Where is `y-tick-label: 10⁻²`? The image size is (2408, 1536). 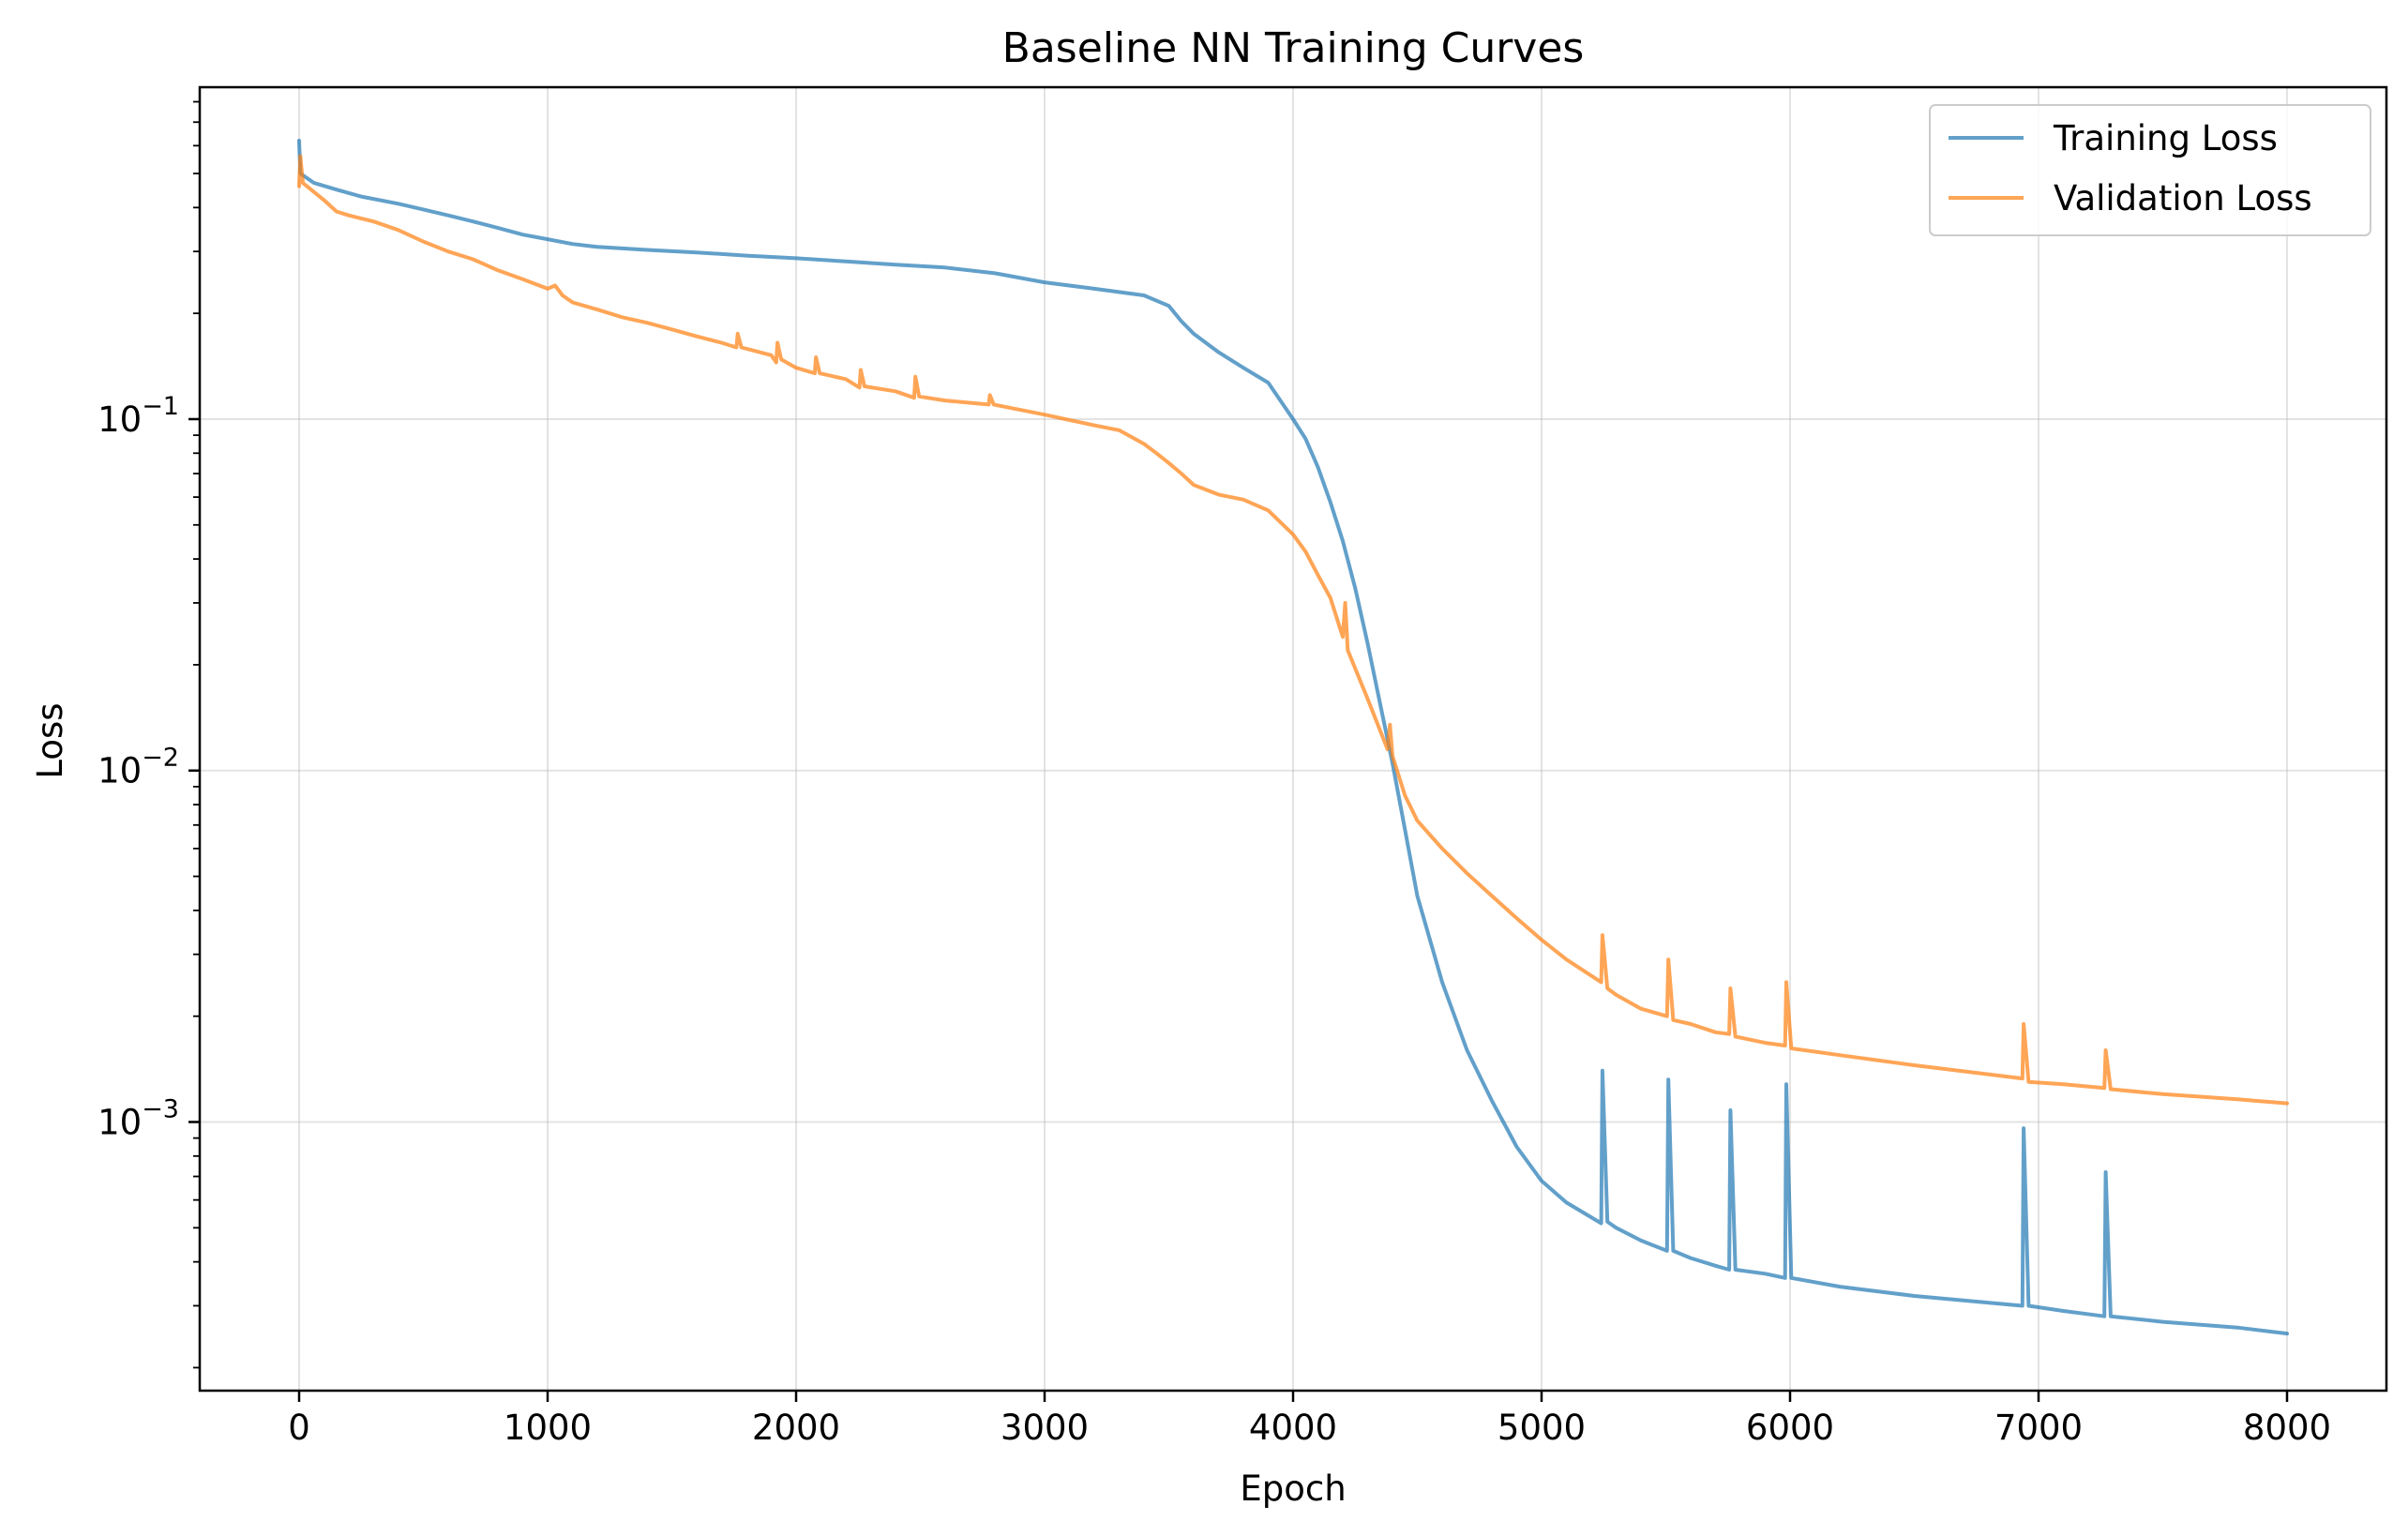 y-tick-label: 10⁻² is located at coordinates (138, 767).